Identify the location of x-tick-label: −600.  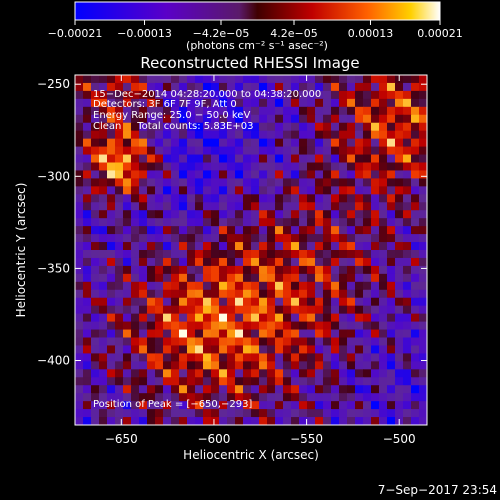
(213, 439).